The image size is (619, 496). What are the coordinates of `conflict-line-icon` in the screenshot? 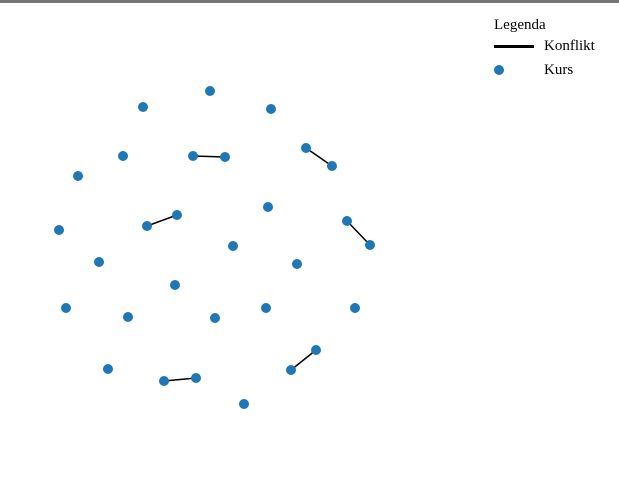 It's located at (519, 46).